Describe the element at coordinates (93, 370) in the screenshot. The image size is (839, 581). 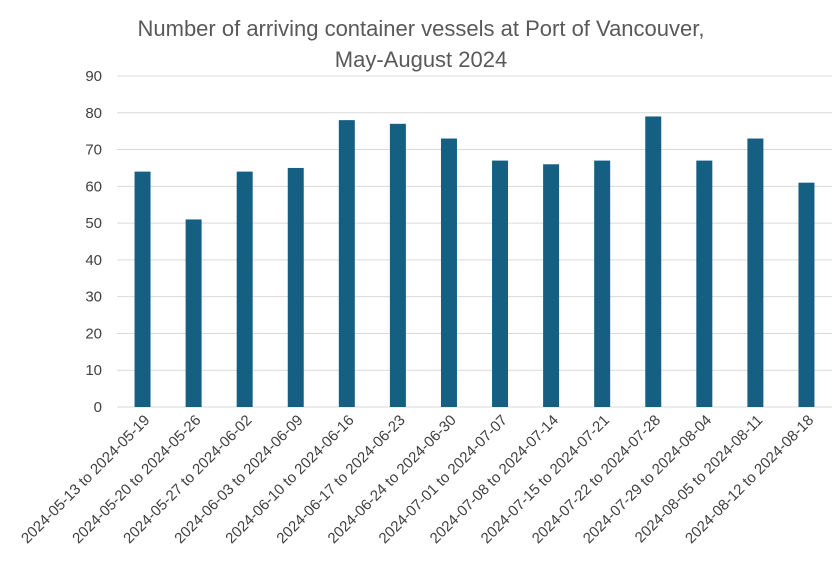
I see `y-tick-label: 10` at that location.